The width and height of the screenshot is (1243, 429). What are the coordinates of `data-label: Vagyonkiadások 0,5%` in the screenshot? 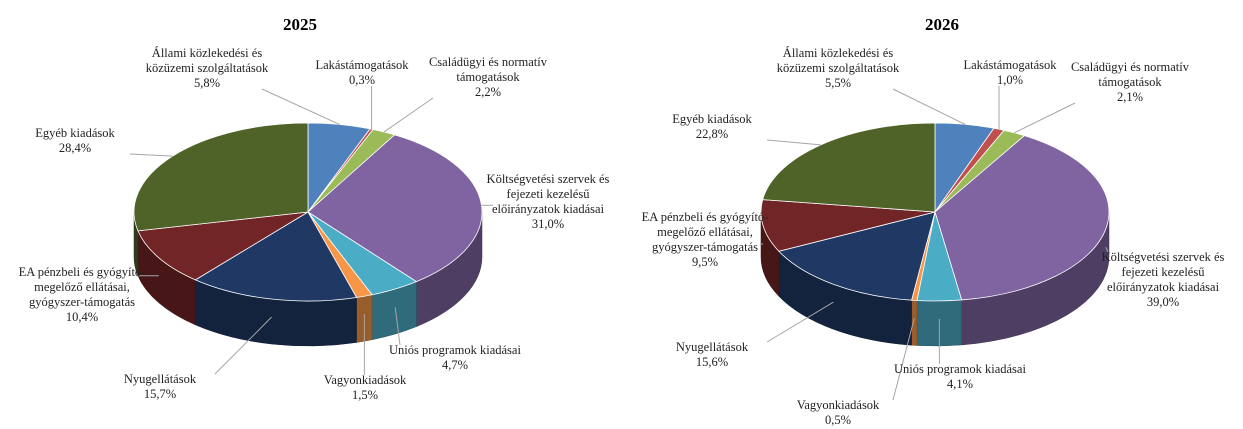 It's located at (838, 413).